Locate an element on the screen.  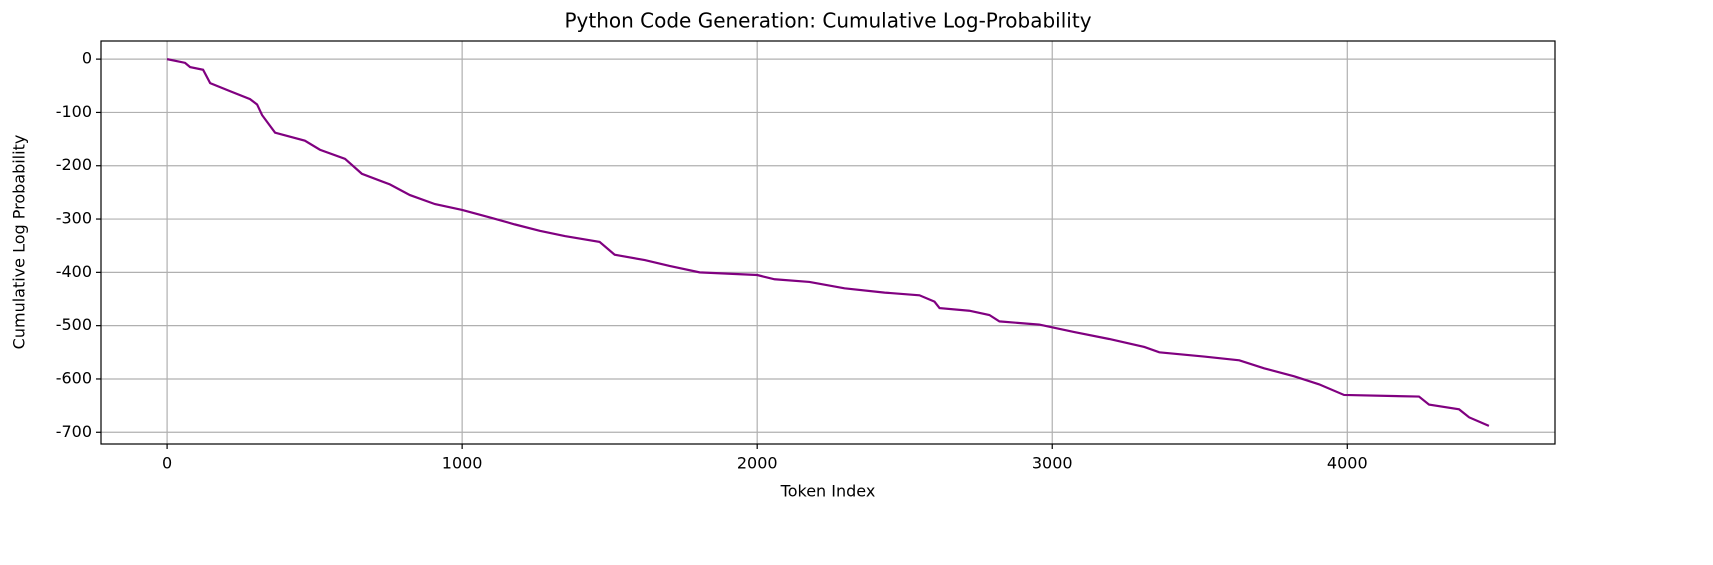
y-tick-label: -300 is located at coordinates (74, 218).